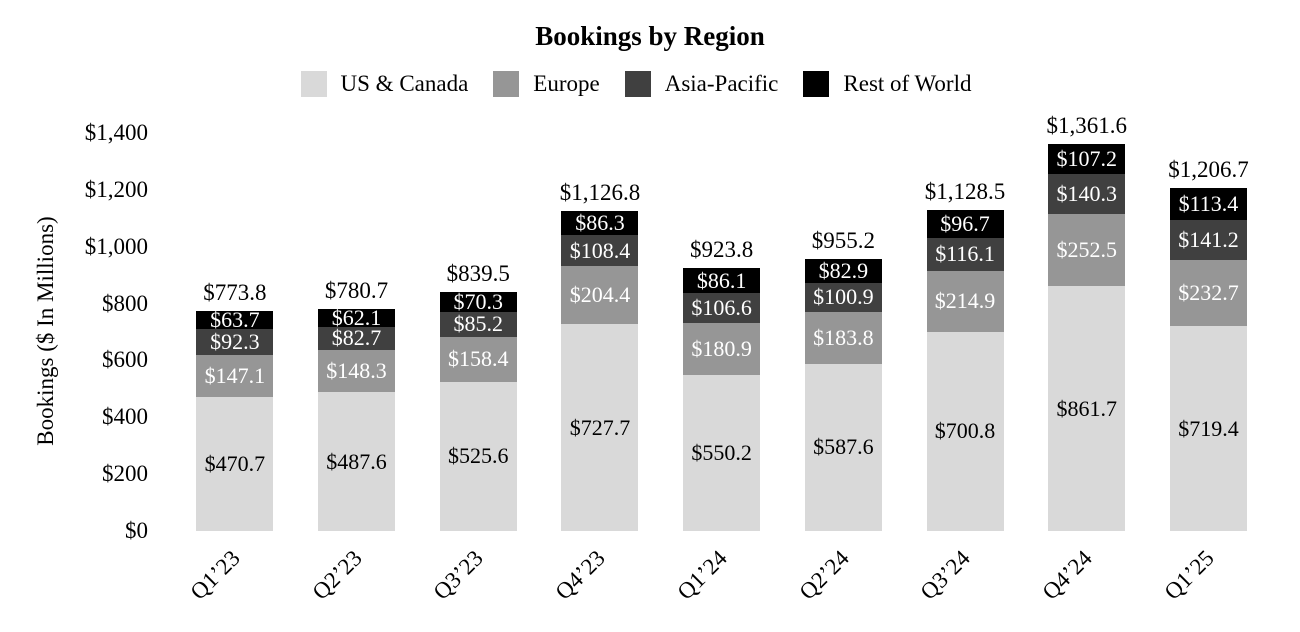  Describe the element at coordinates (478, 456) in the screenshot. I see `bar-segment: $525.6` at that location.